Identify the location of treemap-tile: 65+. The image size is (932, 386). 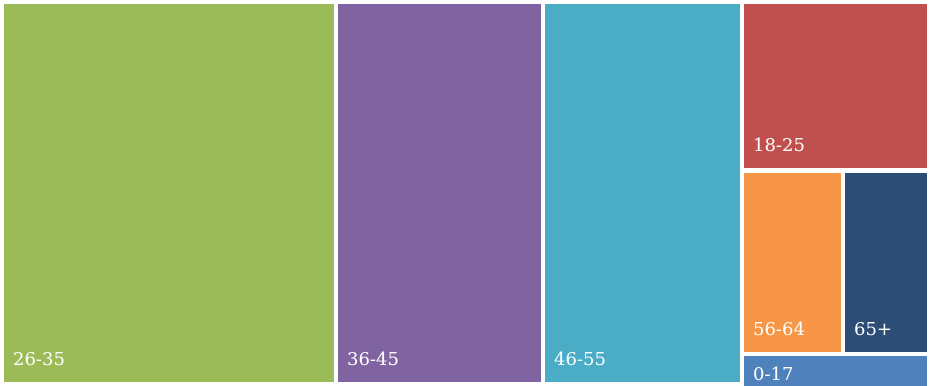
(886, 262).